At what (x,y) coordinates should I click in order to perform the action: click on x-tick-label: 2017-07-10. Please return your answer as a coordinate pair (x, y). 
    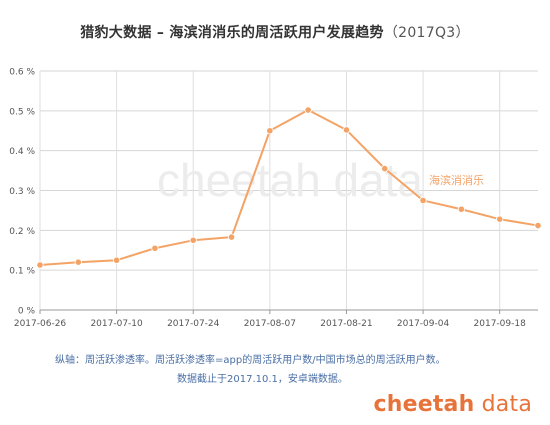
    Looking at the image, I should click on (116, 324).